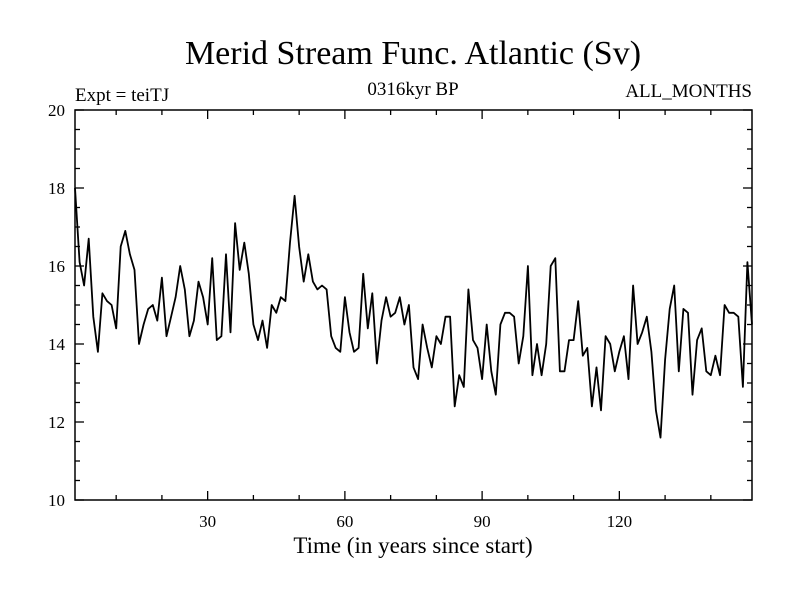 The height and width of the screenshot is (600, 800). What do you see at coordinates (412, 89) in the screenshot?
I see `subtitle-center: 0316kyr BP` at bounding box center [412, 89].